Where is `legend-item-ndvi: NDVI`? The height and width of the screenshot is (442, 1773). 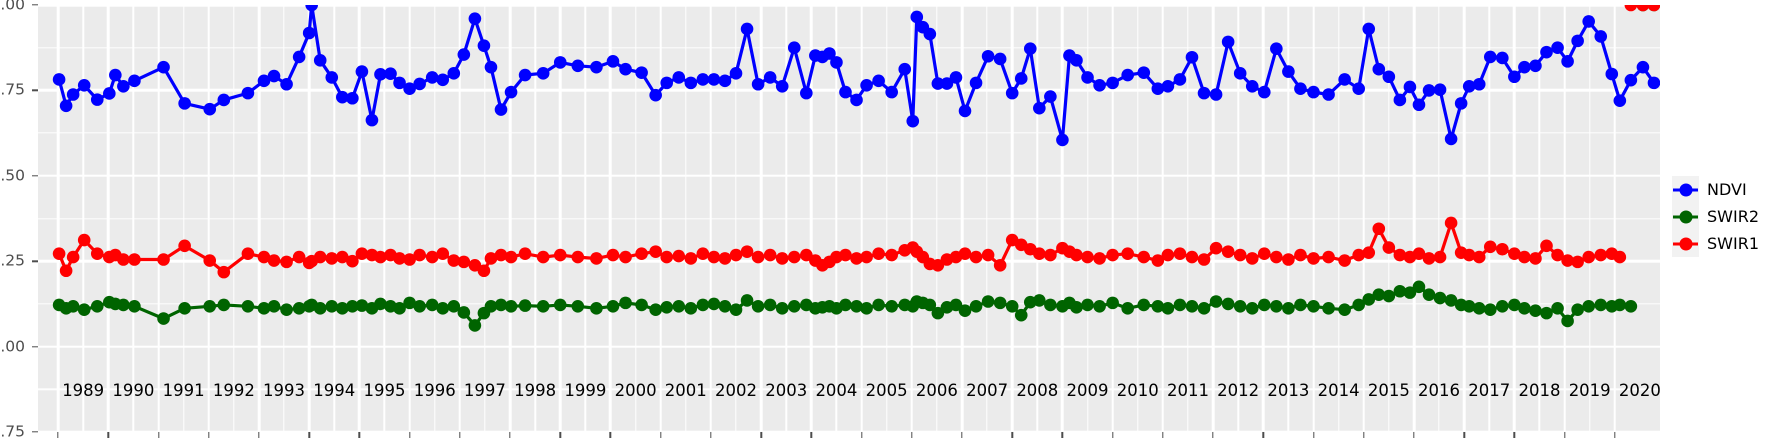 legend-item-ndvi: NDVI is located at coordinates (1722, 189).